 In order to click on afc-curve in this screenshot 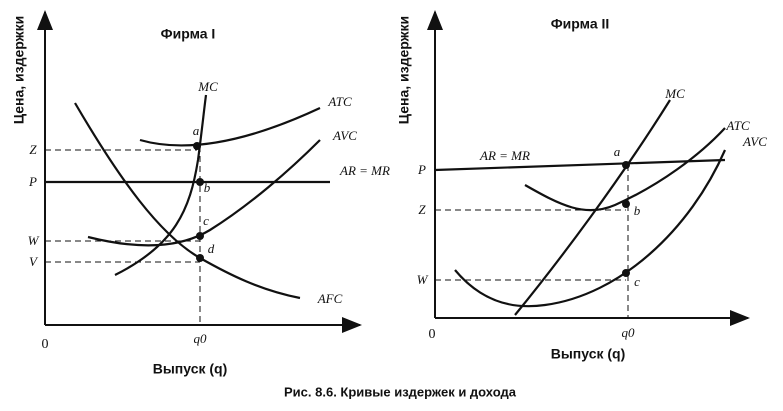, I will do `click(187, 201)`.